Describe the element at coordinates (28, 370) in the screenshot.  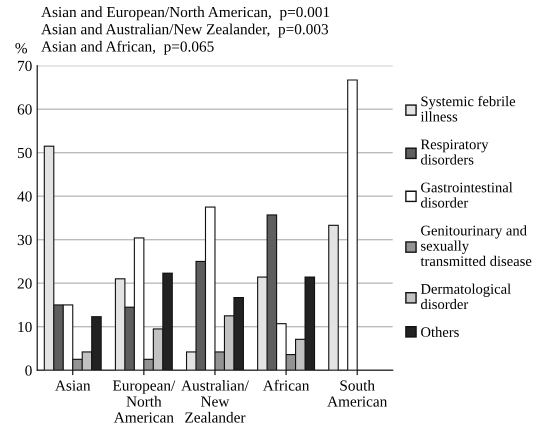
I see `y-tick-label: 0` at that location.